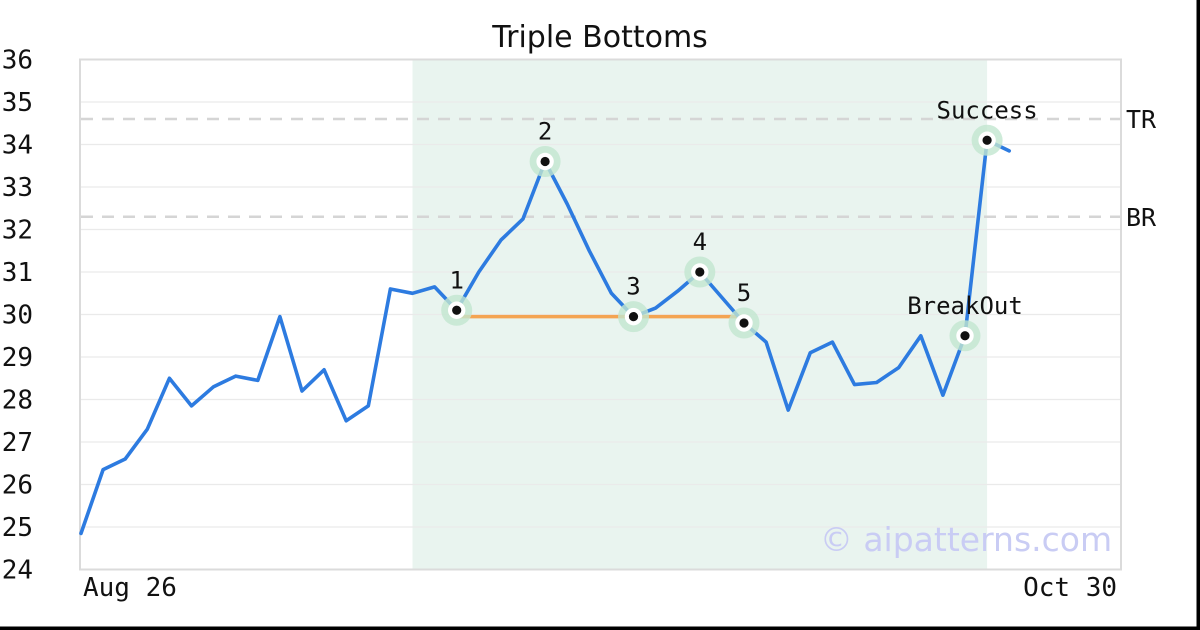 This screenshot has height=630, width=1200. I want to click on marker-label-3: 3, so click(633, 287).